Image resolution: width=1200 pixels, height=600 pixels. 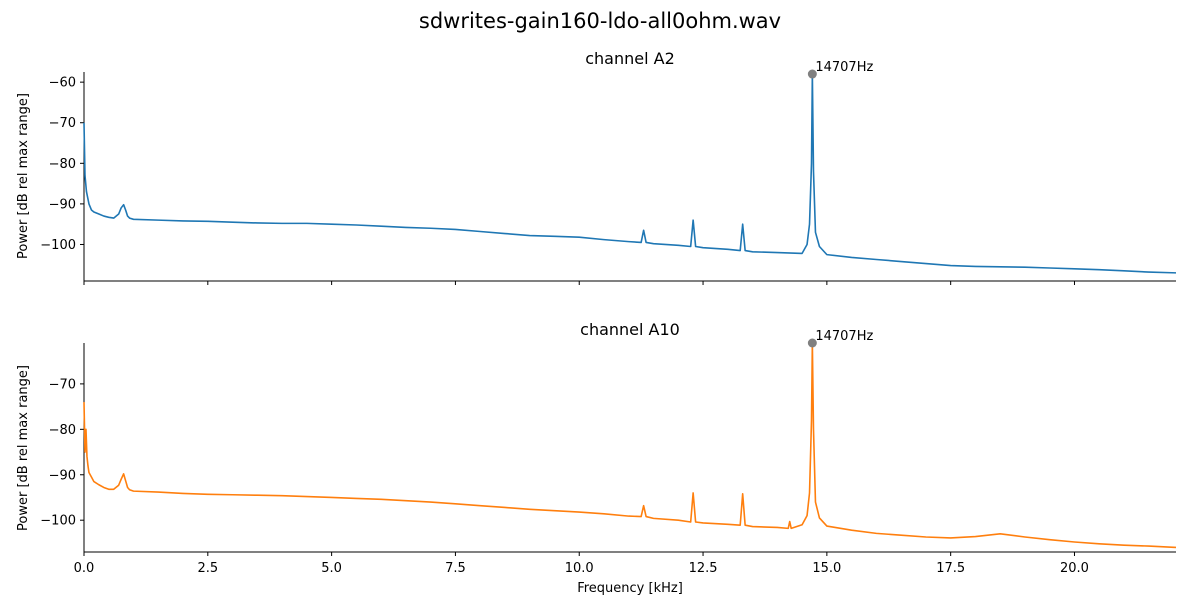 I want to click on x-ticks, so click(x=579, y=283).